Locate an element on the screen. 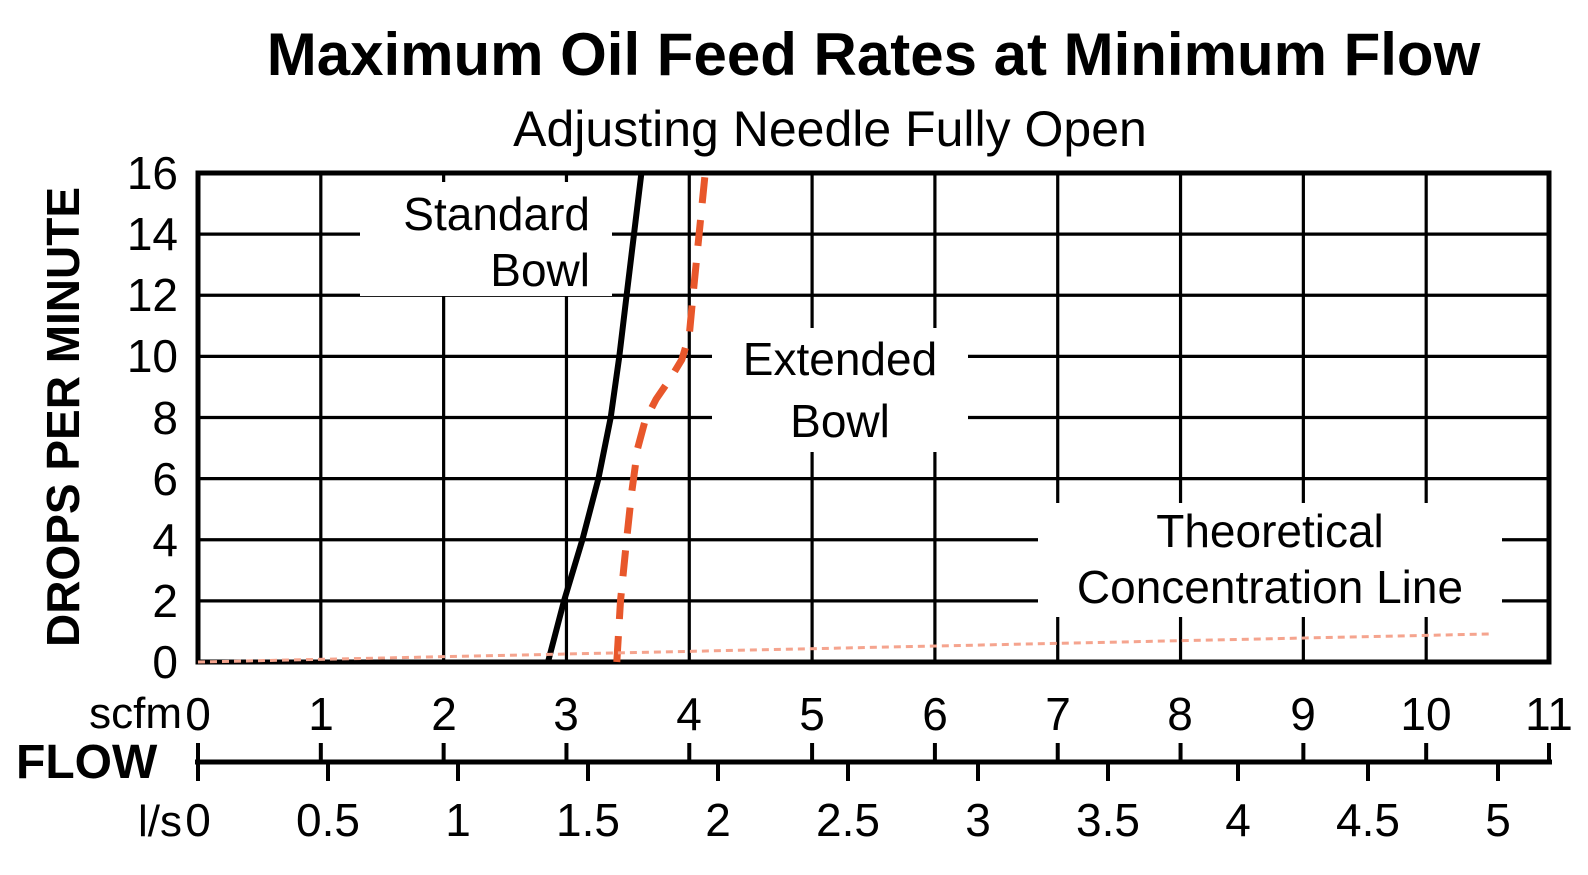  scfm-tick-label: 6 is located at coordinates (935, 714).